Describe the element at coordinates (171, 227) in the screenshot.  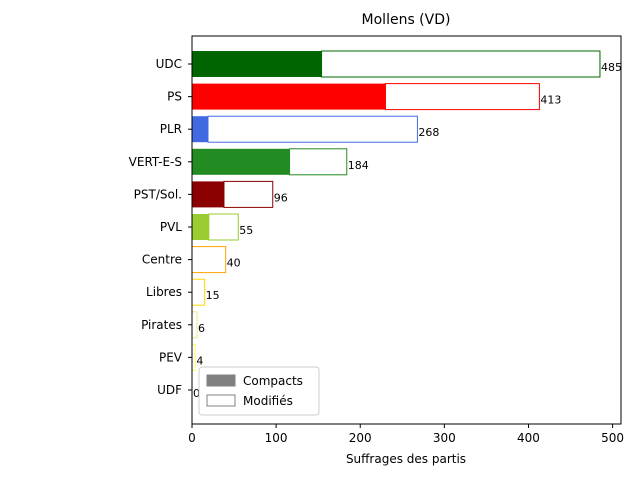
I see `y-tick-label-pvl: PVL` at that location.